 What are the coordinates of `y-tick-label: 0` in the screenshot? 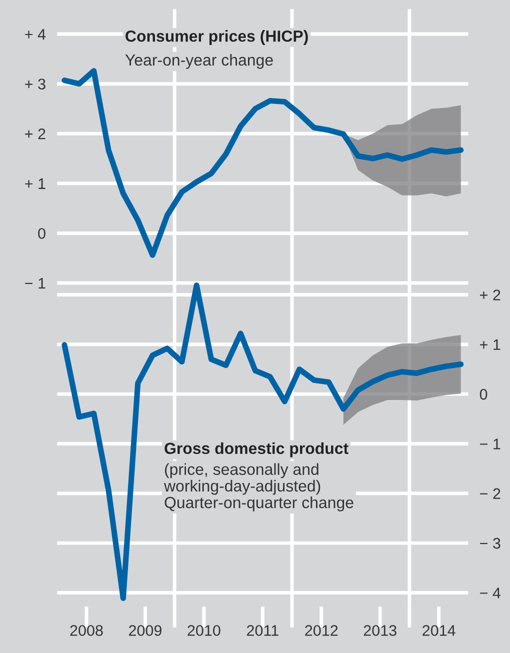 It's located at (42, 233).